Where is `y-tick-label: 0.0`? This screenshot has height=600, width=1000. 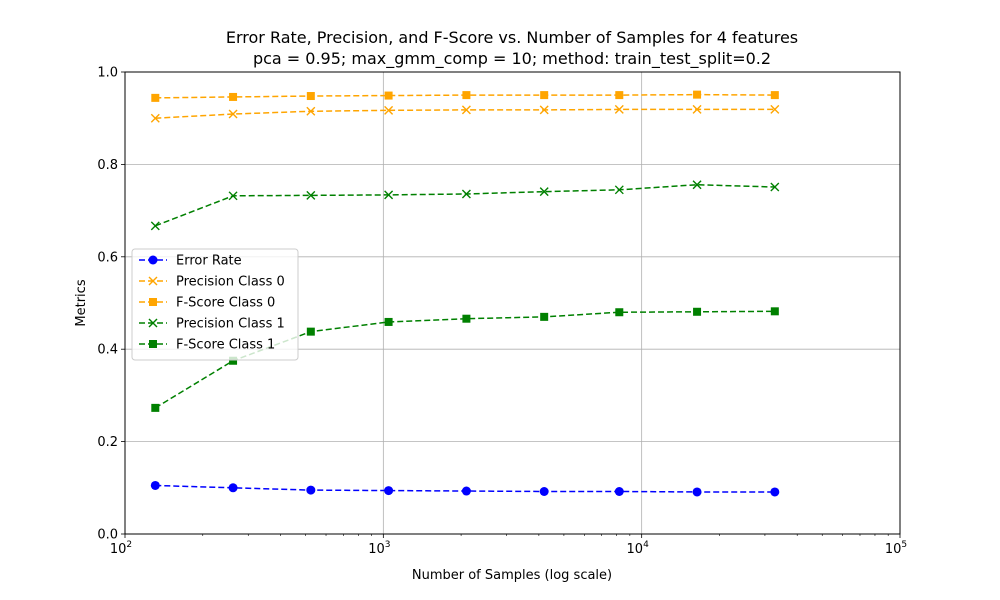 y-tick-label: 0.0 is located at coordinates (107, 535).